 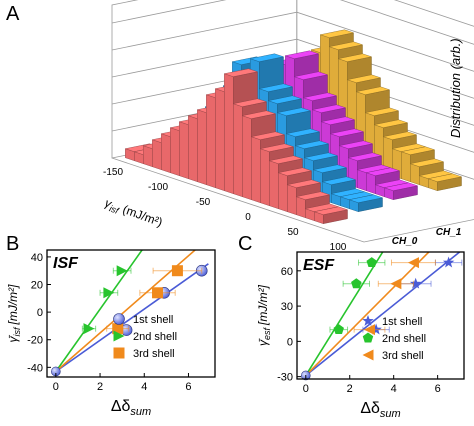 I want to click on x-tick-label: 0, so click(x=306, y=389).